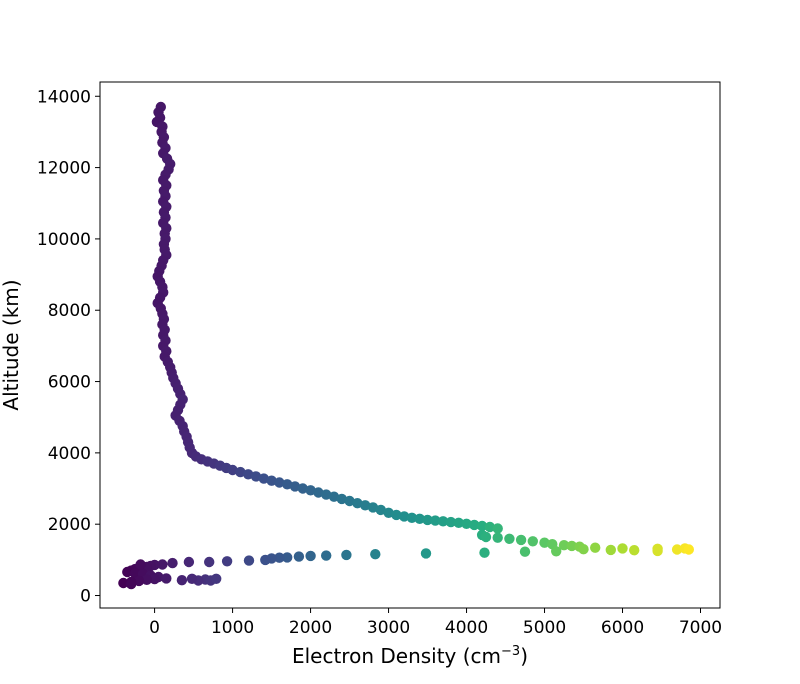 The image size is (800, 684). What do you see at coordinates (11, 344) in the screenshot?
I see `y-axis-title: Altitude (km)` at bounding box center [11, 344].